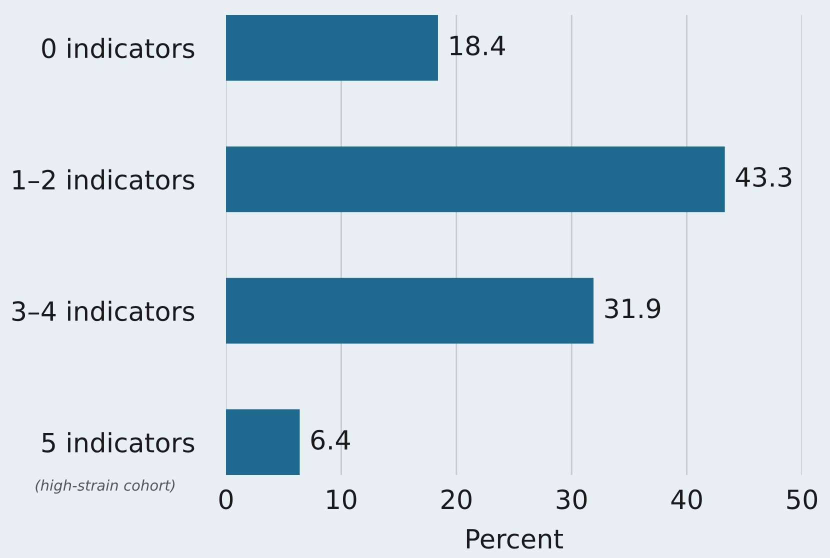 The height and width of the screenshot is (558, 830). What do you see at coordinates (118, 442) in the screenshot?
I see `y-tick-label: 5 indicators` at bounding box center [118, 442].